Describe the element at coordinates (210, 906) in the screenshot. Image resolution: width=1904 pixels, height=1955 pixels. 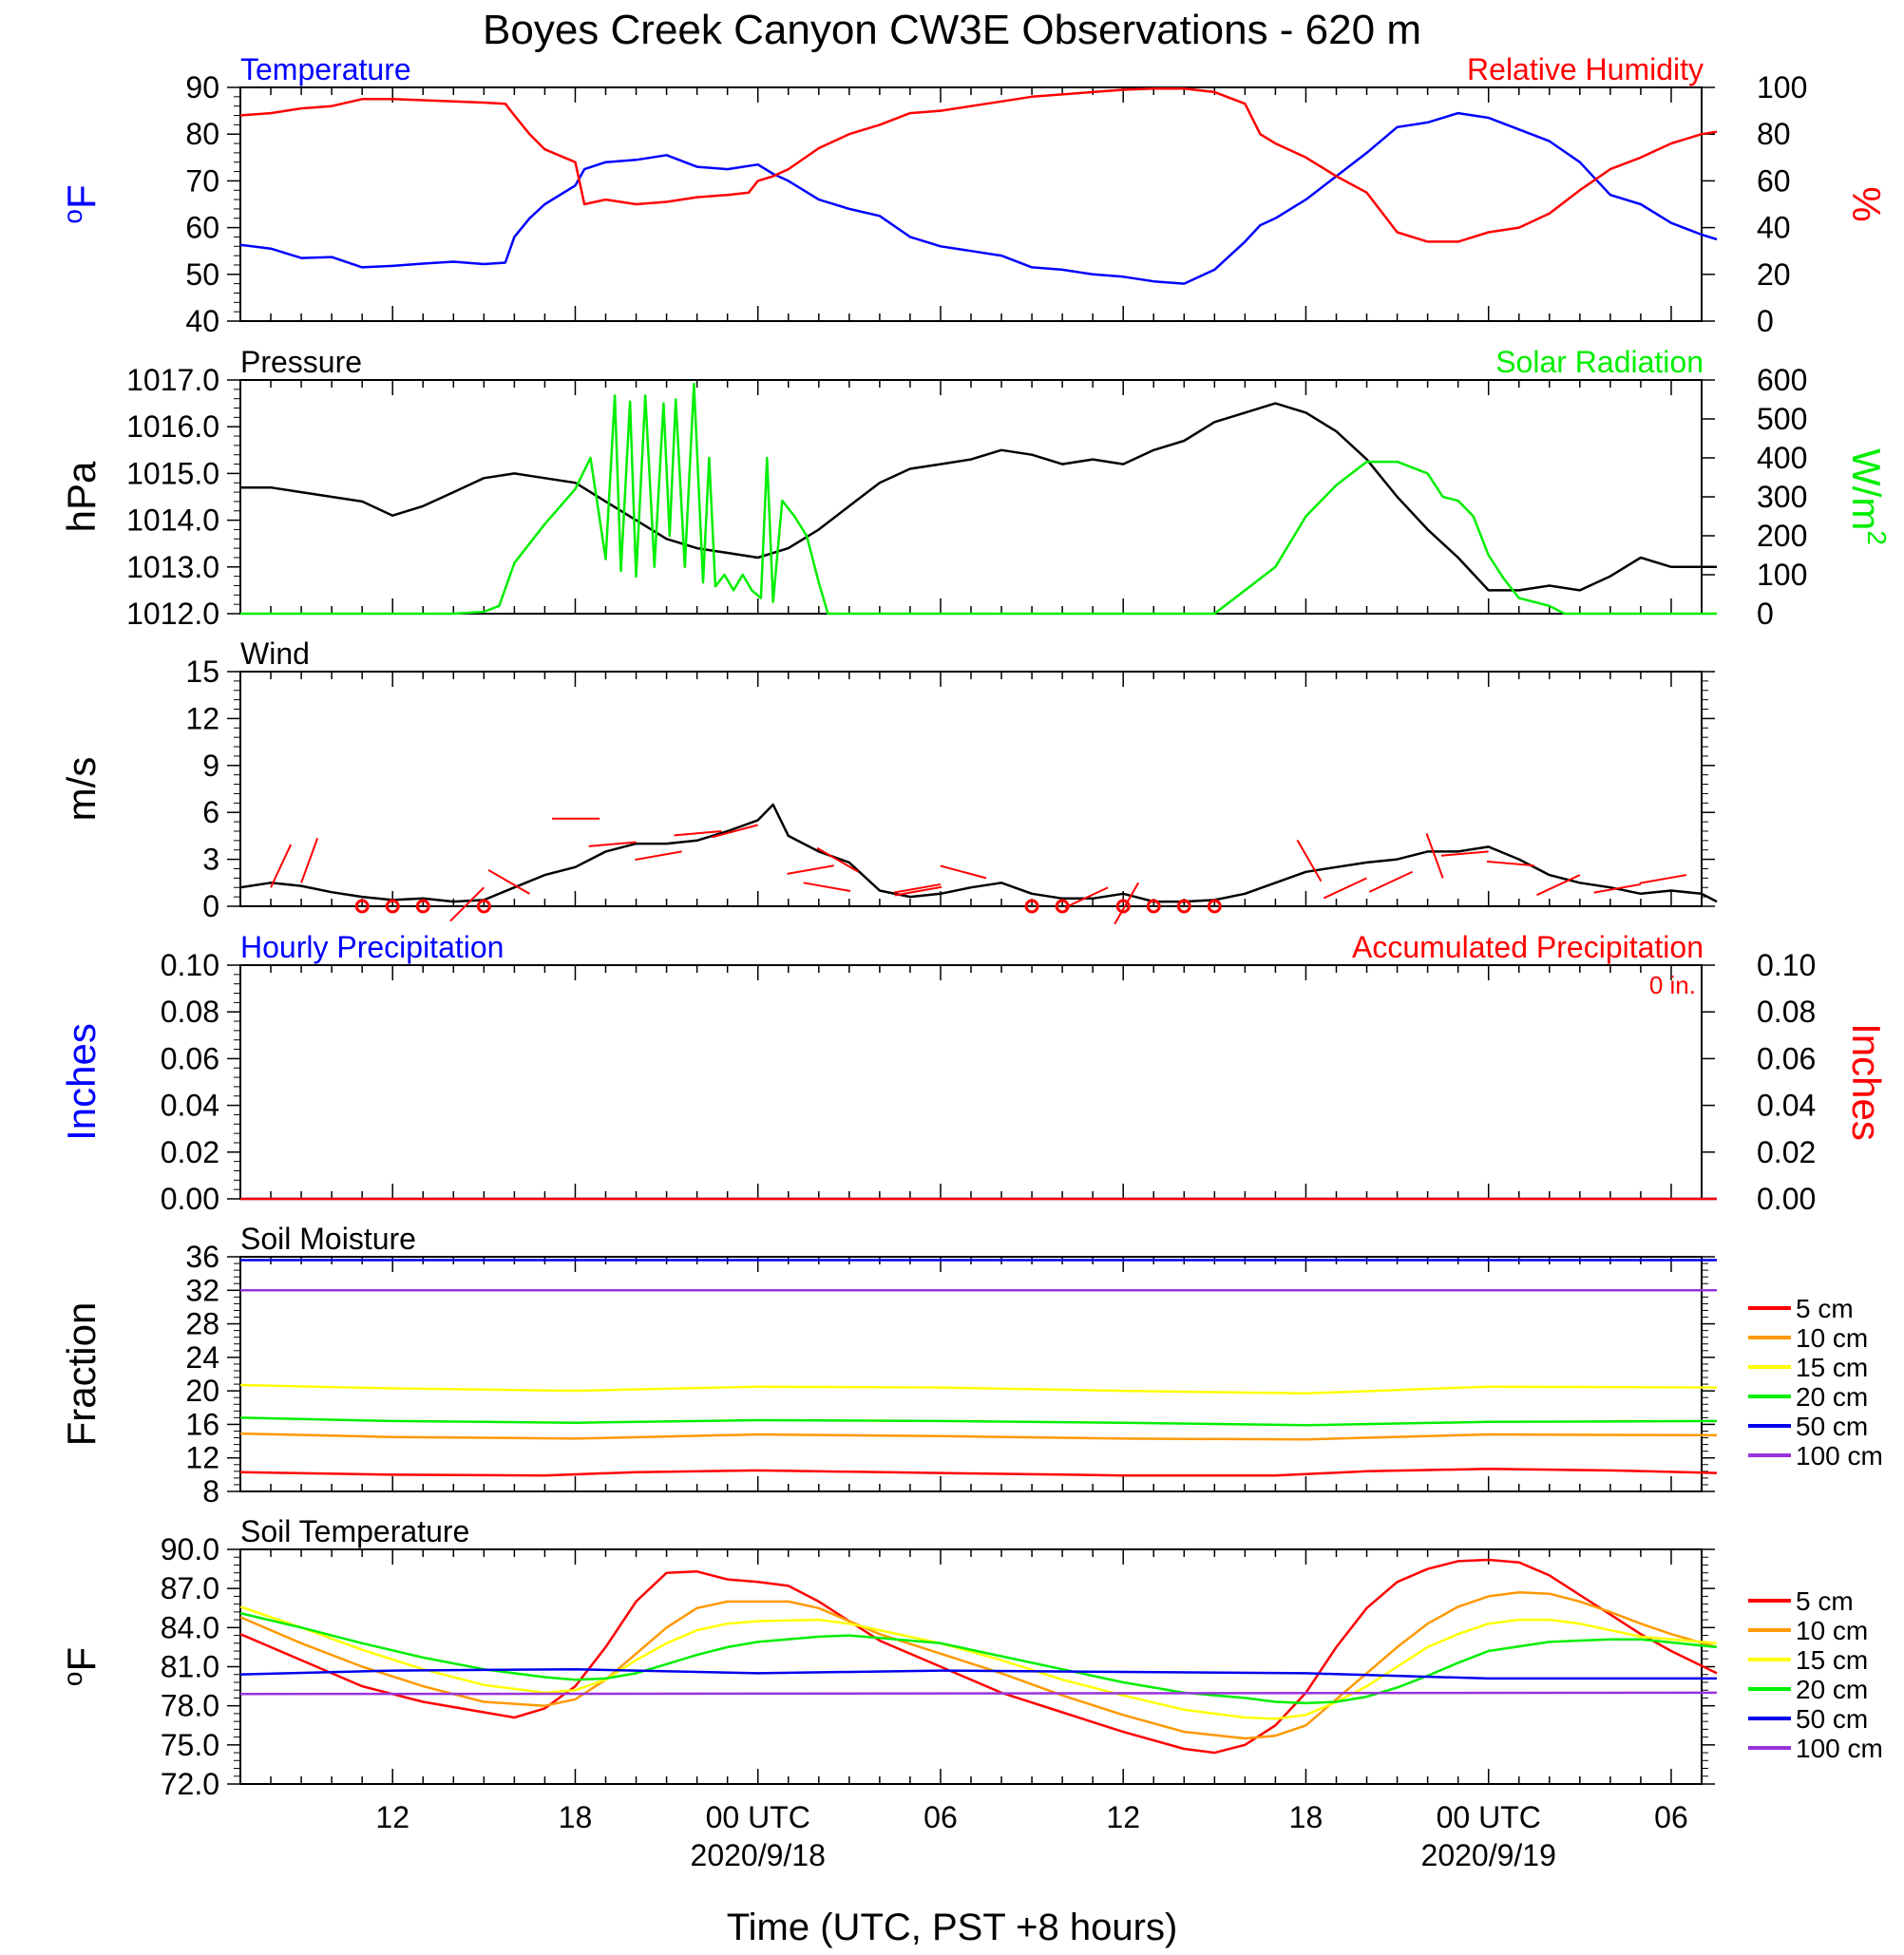
I see `y-tick-label-left: 0` at that location.